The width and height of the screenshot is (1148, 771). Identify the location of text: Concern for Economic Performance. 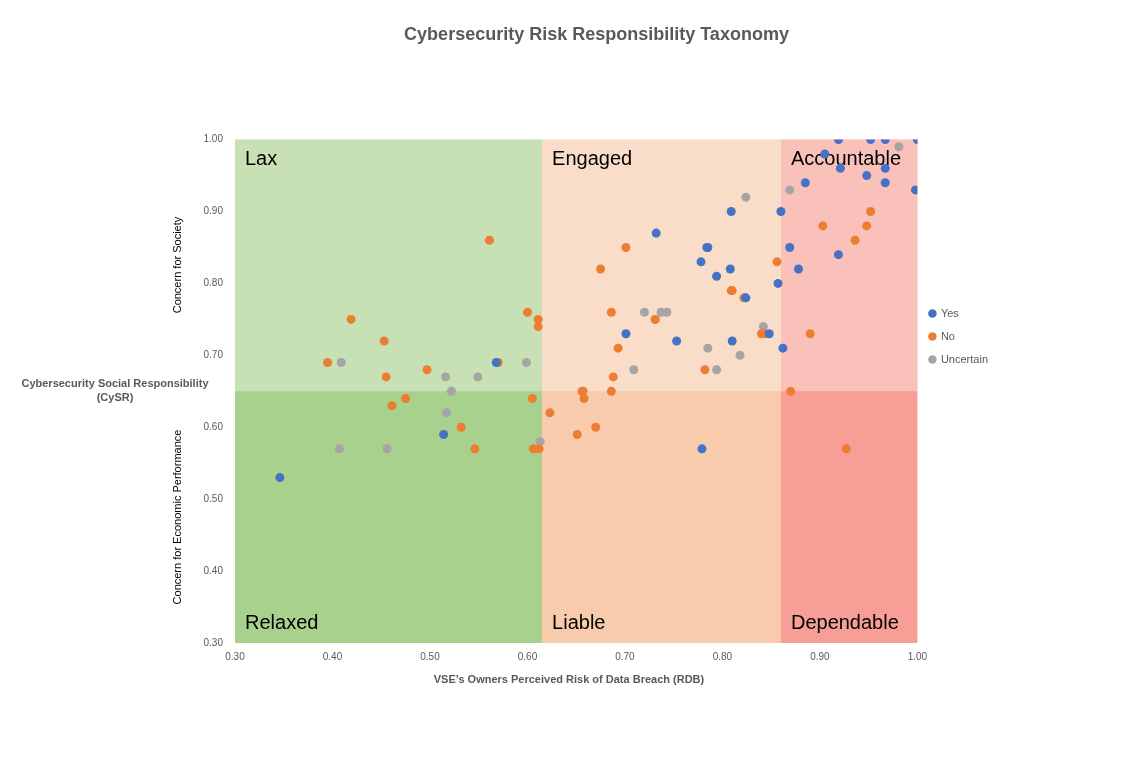
(177, 517).